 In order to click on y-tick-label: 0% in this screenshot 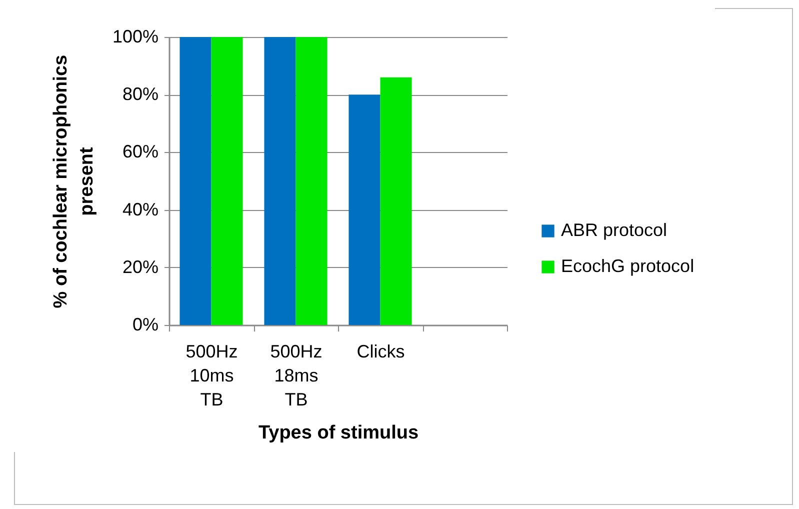, I will do `click(145, 324)`.